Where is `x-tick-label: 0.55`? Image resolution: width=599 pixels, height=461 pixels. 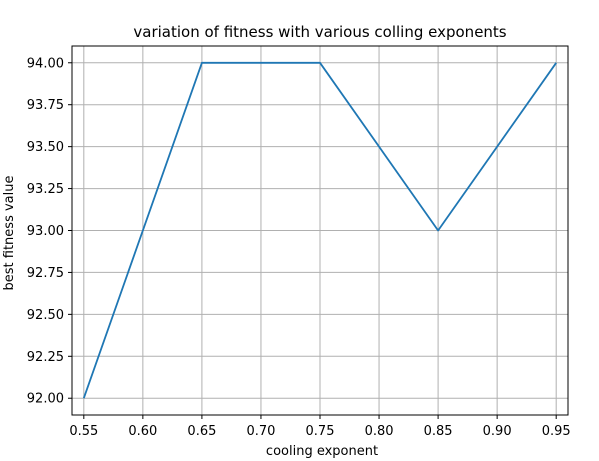 x-tick-label: 0.55 is located at coordinates (83, 431).